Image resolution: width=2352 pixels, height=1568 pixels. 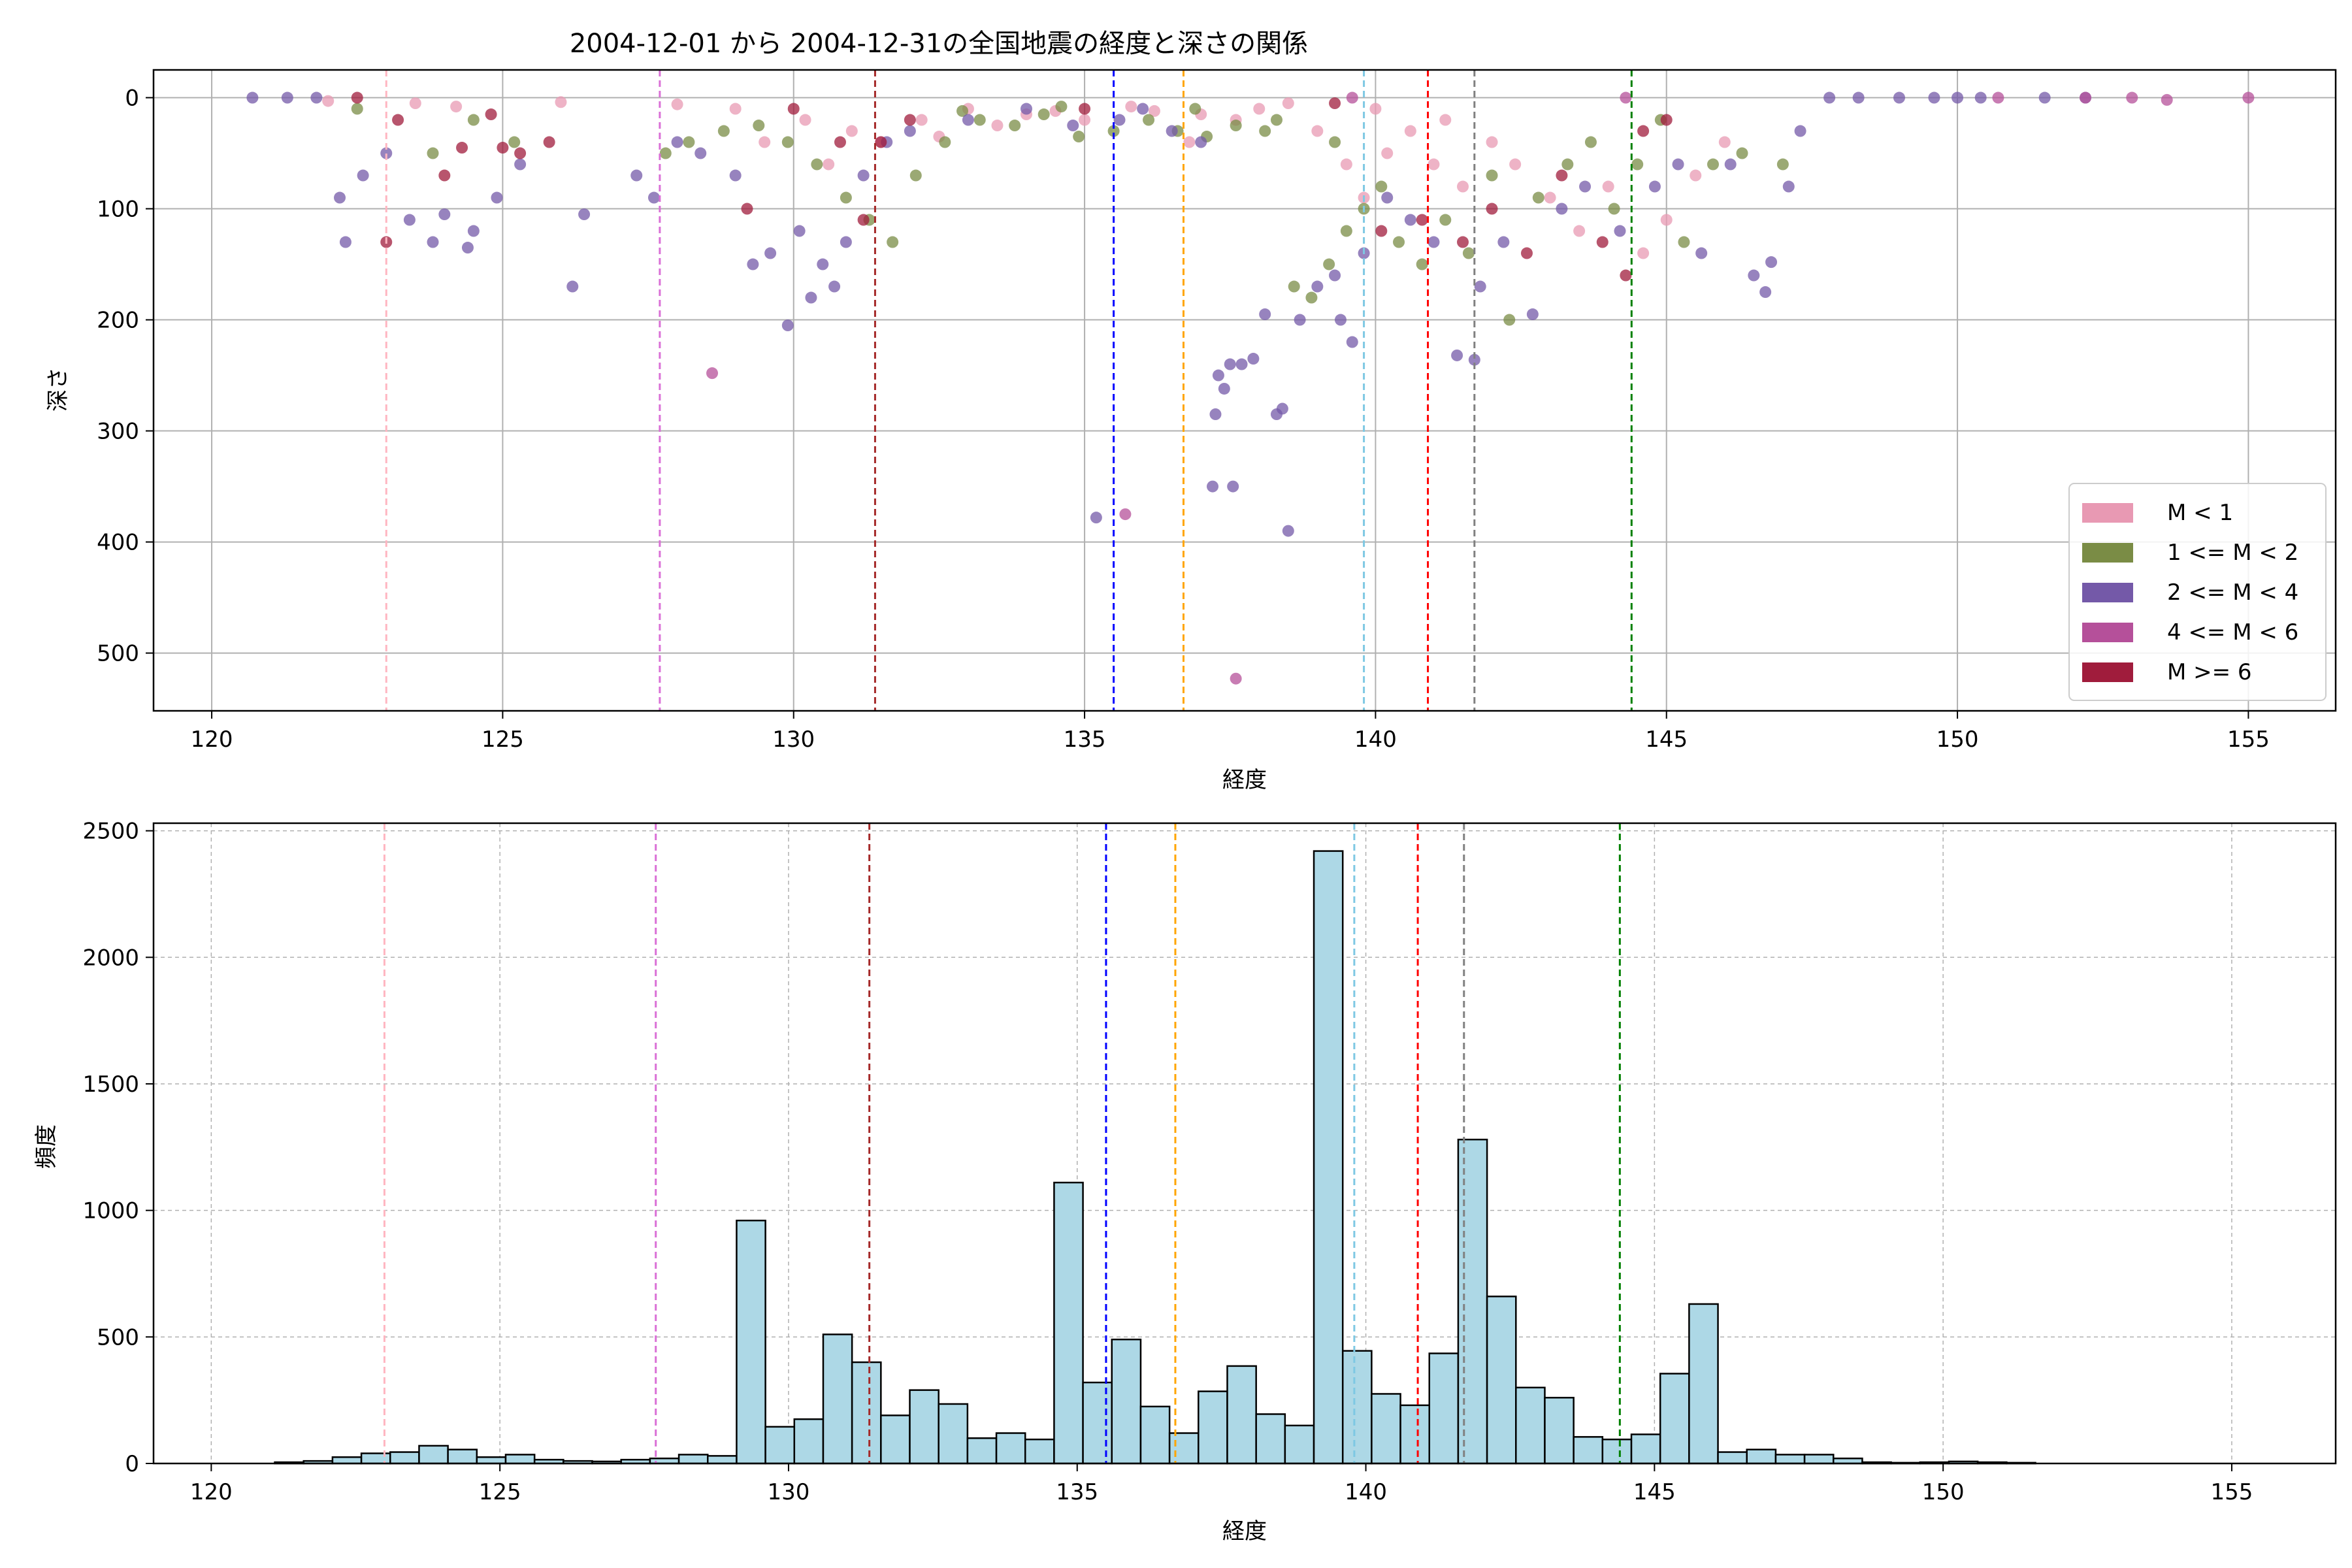 I want to click on histogram-ylabel: 頻度, so click(x=46, y=1146).